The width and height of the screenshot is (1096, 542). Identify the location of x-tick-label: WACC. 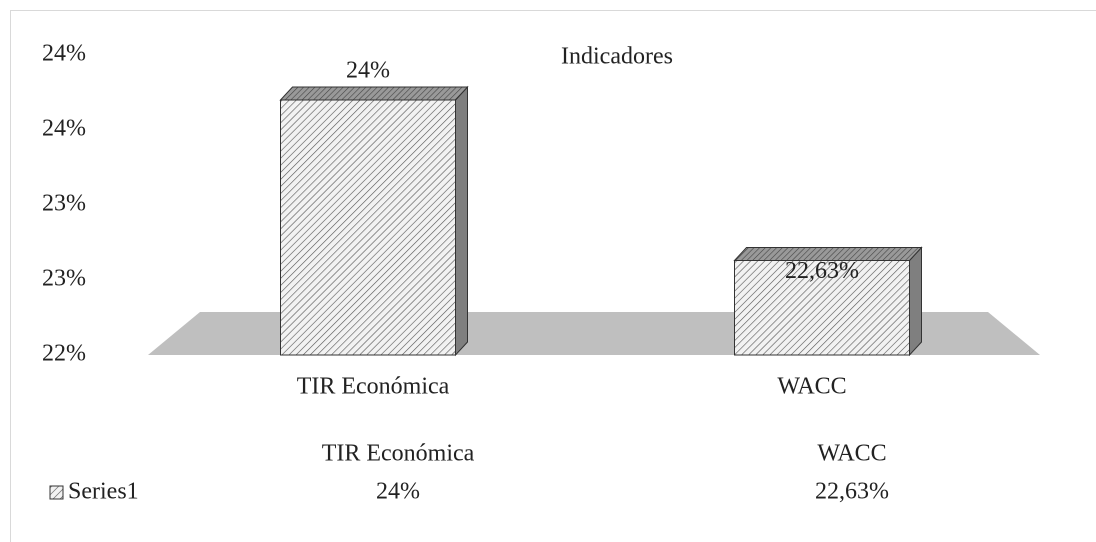
(811, 387).